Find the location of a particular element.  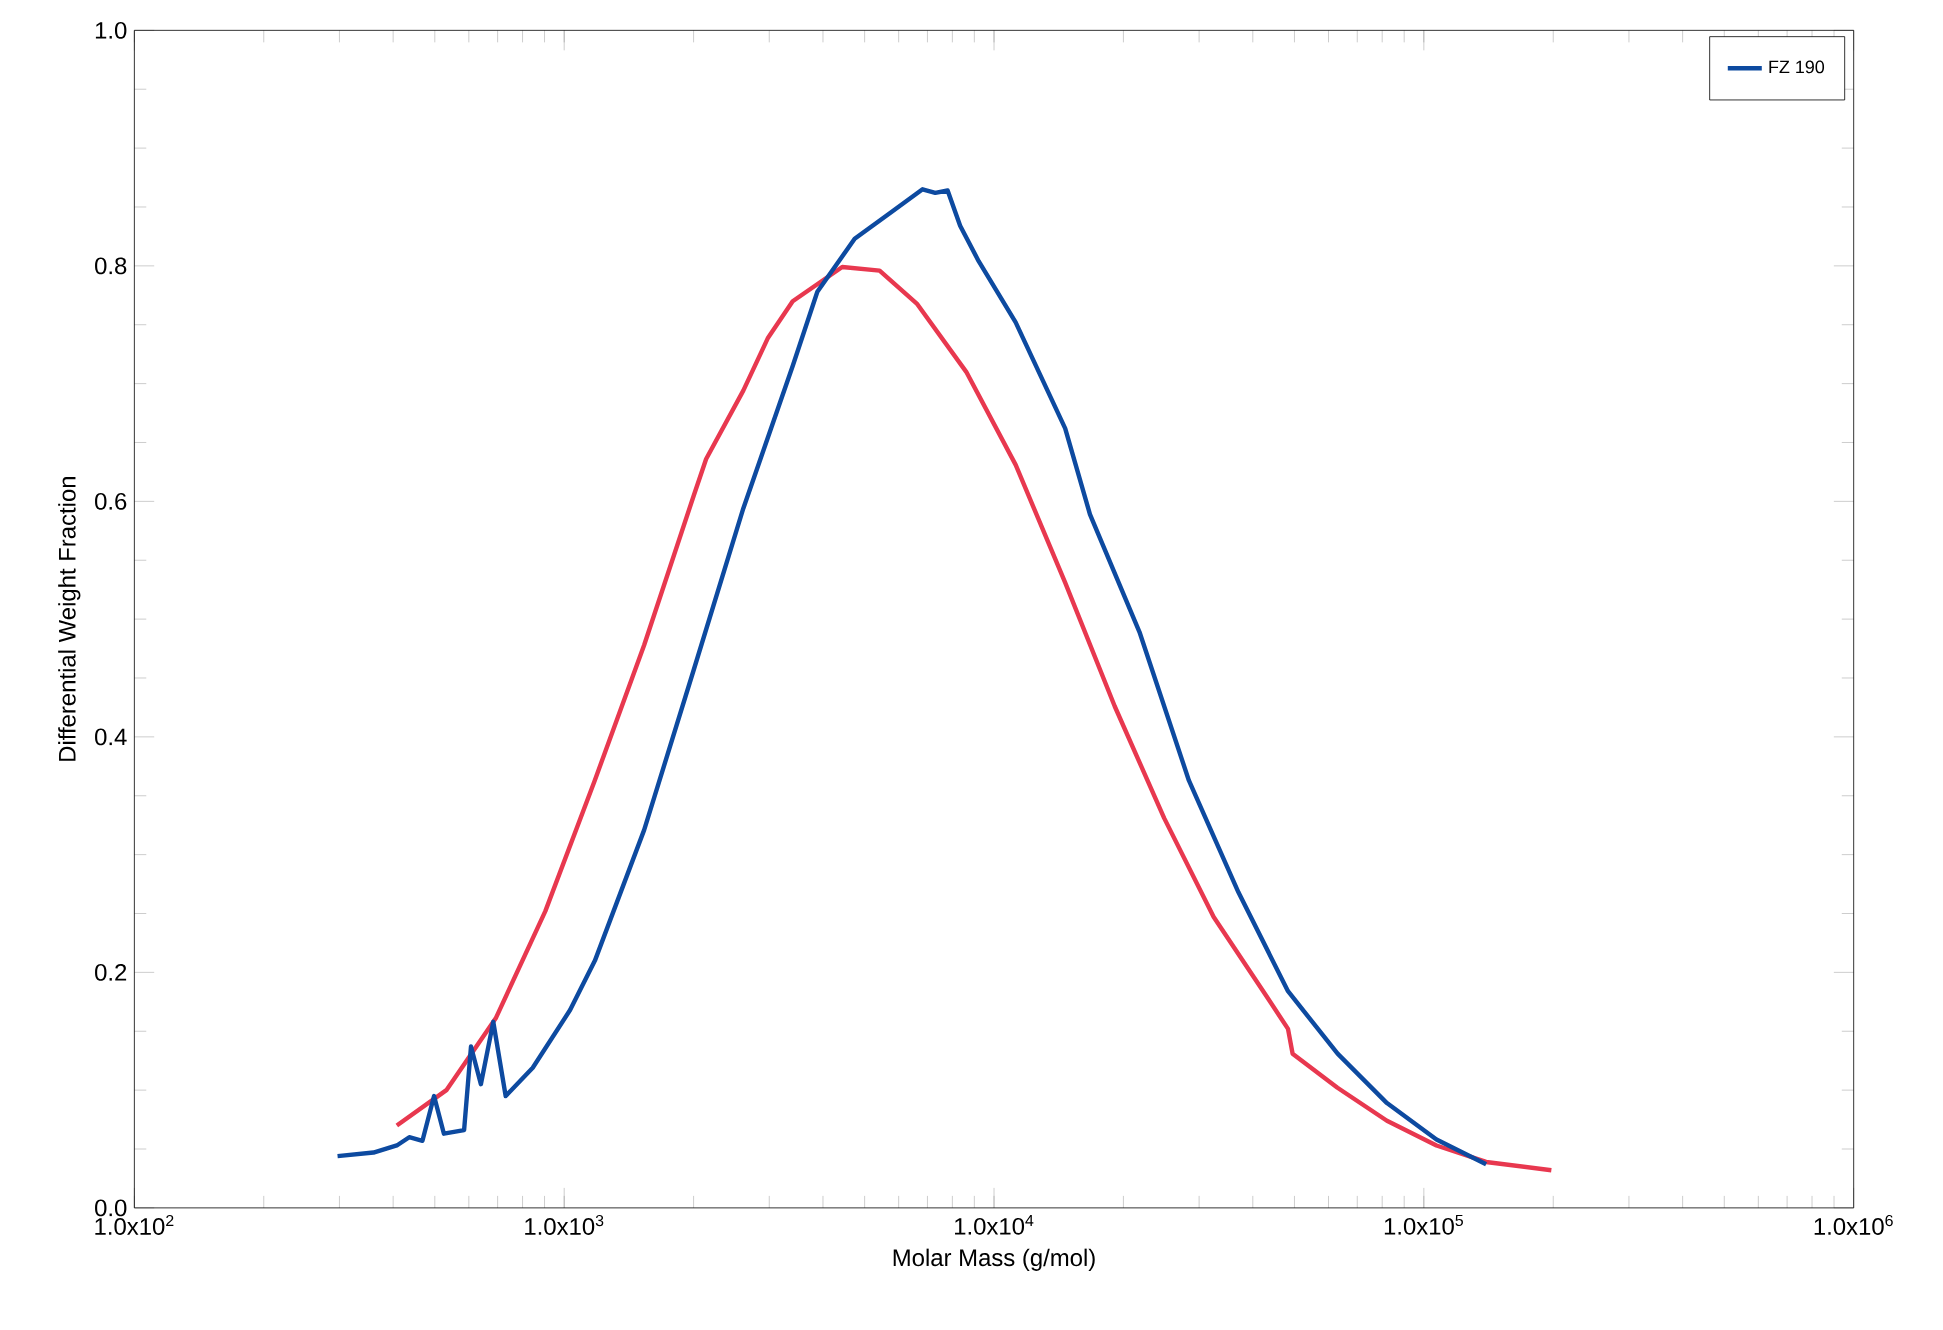

x-tick-label: 1.0x10$^{6}$ is located at coordinates (1853, 1224).